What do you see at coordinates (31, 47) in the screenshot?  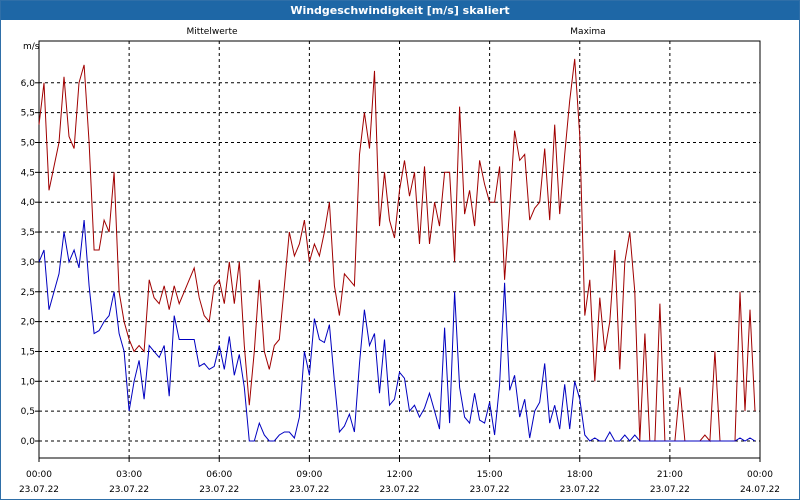 I see `y-axis-label: m/s` at bounding box center [31, 47].